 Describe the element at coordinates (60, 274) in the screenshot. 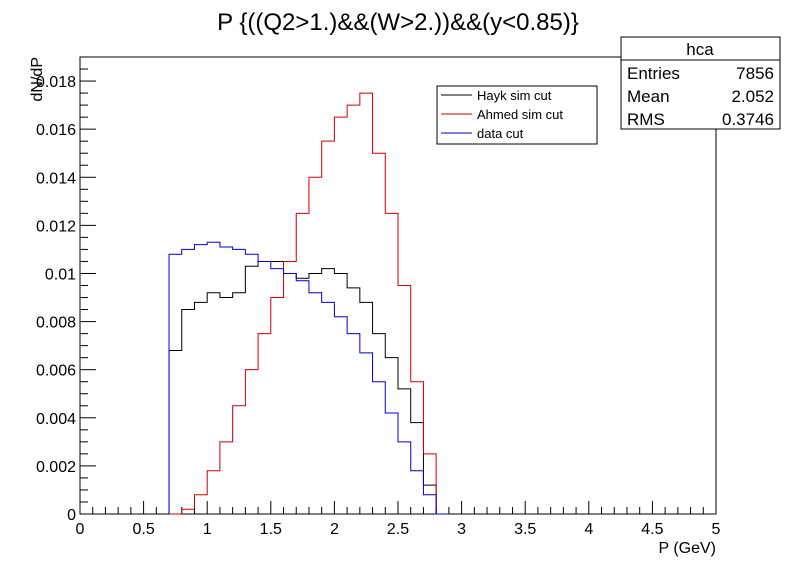

I see `y-tick-label: 0.01` at that location.